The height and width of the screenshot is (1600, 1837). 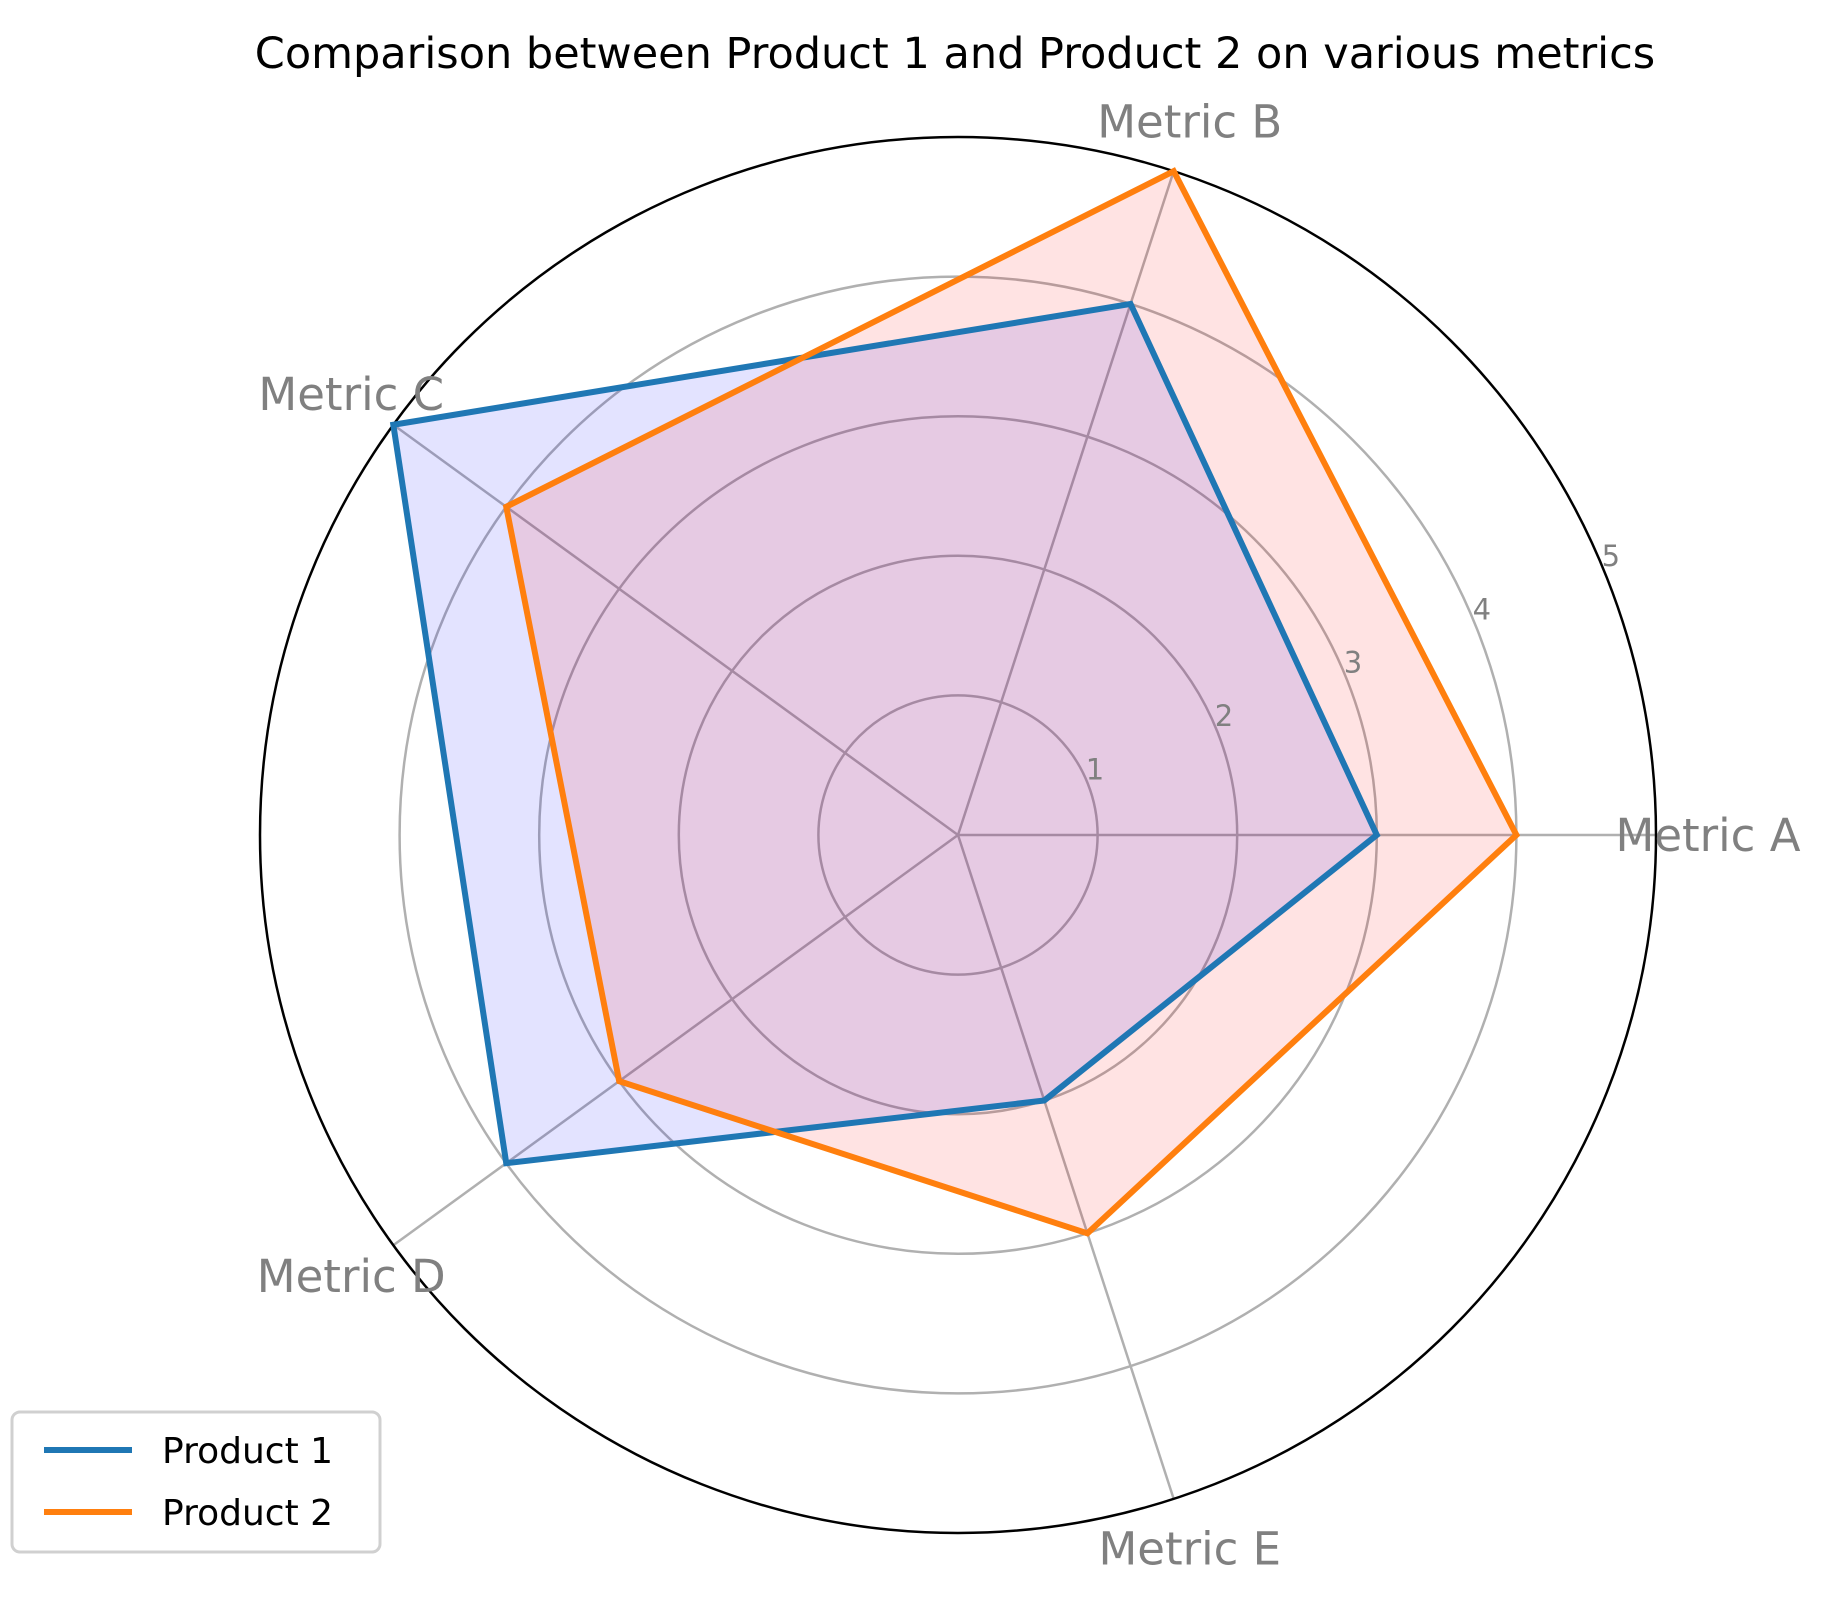 I want to click on radial-tick-label: 5, so click(x=1611, y=556).